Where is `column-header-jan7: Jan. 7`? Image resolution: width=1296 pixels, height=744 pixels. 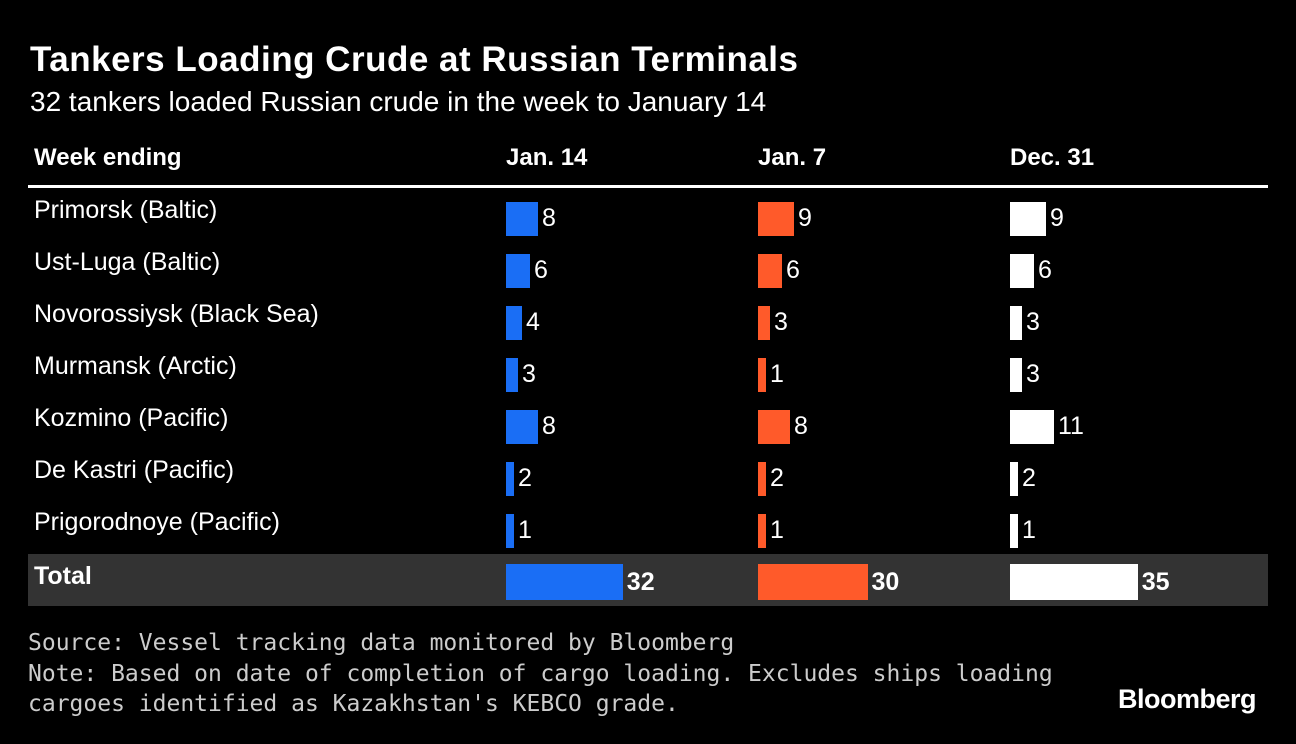 column-header-jan7: Jan. 7 is located at coordinates (792, 157).